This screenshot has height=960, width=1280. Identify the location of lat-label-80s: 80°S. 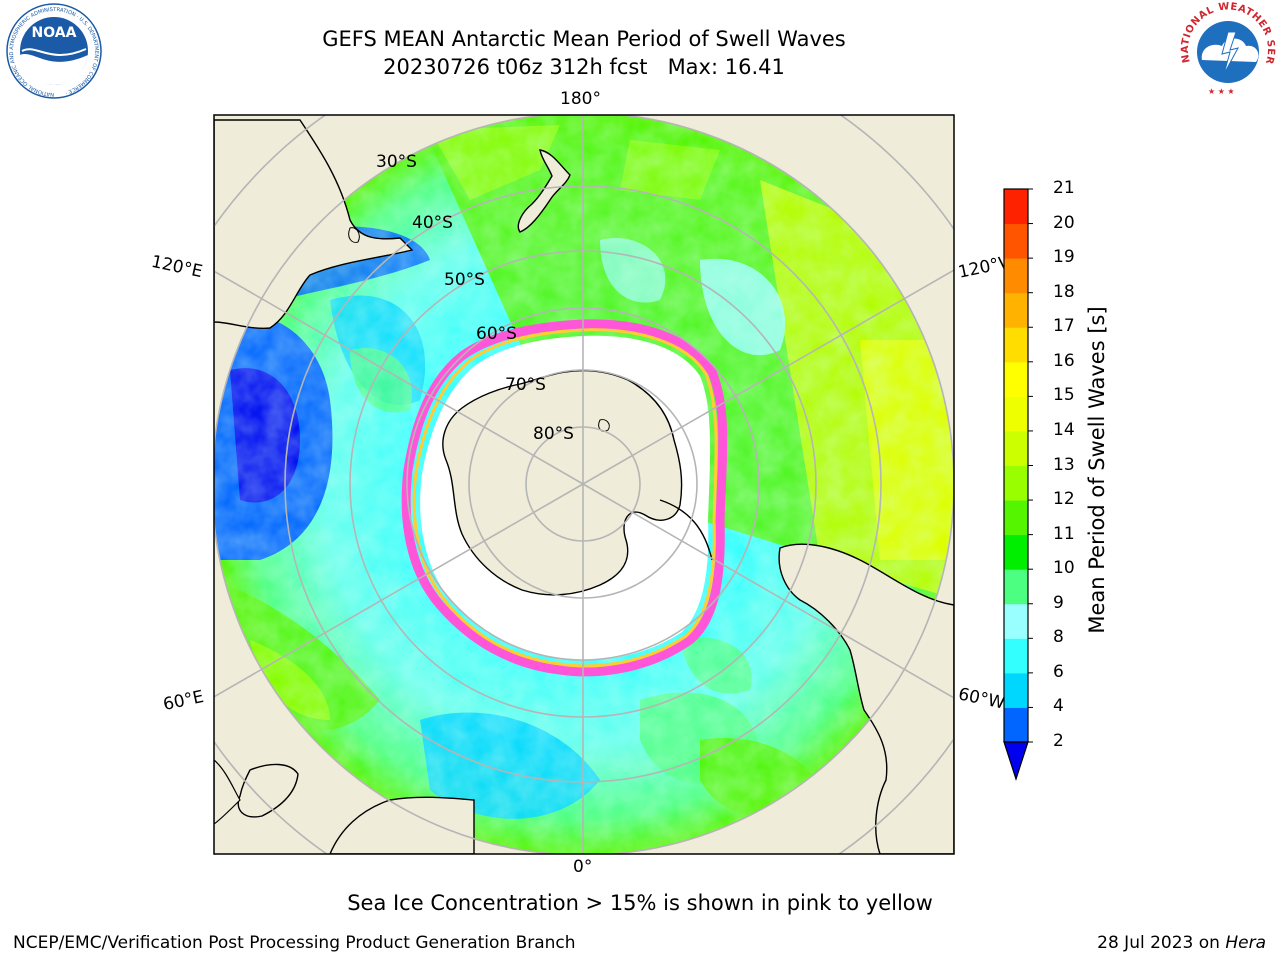
(553, 434).